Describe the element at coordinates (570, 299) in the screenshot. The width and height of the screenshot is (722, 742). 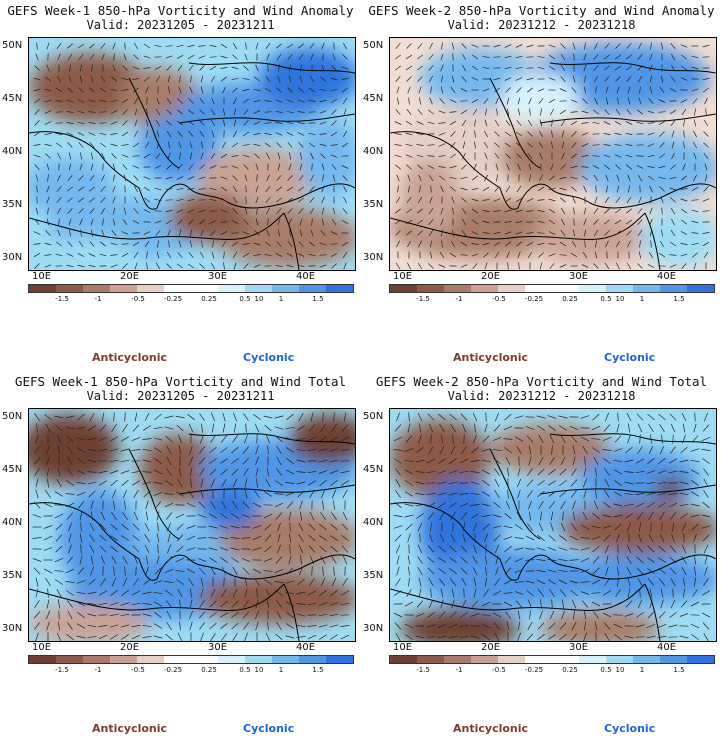
I see `colorbar-tick: 0.25` at that location.